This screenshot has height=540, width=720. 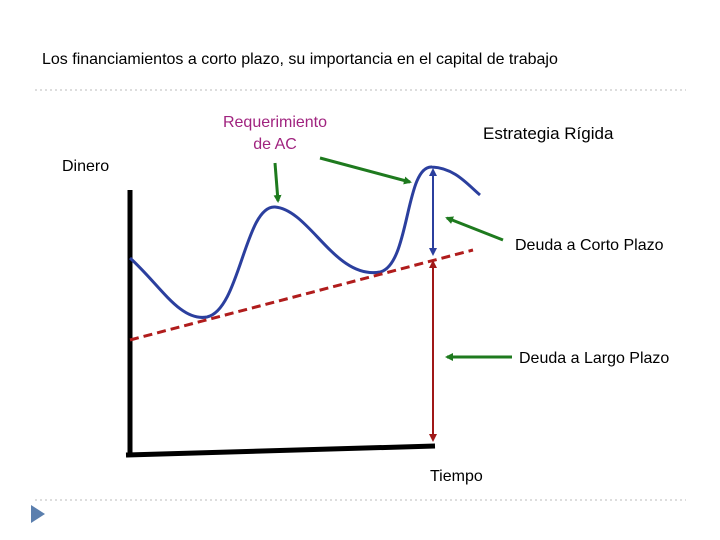 I want to click on y-axis-label: Dinero, so click(x=85, y=166).